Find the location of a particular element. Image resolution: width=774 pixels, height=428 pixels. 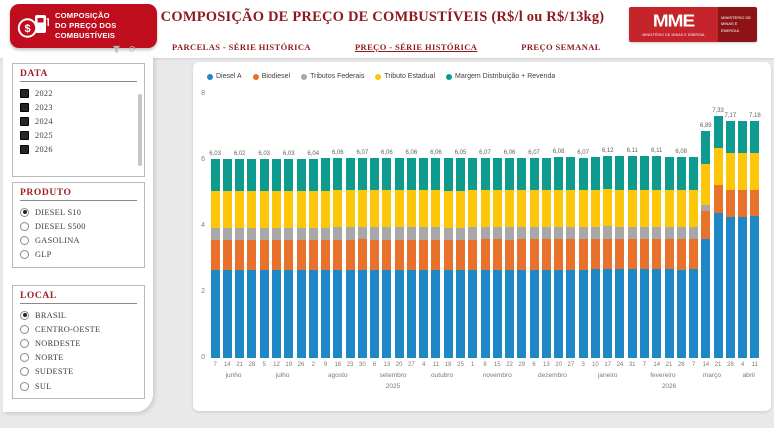

legend-item-biodiesel: Biodiesel is located at coordinates (271, 76).